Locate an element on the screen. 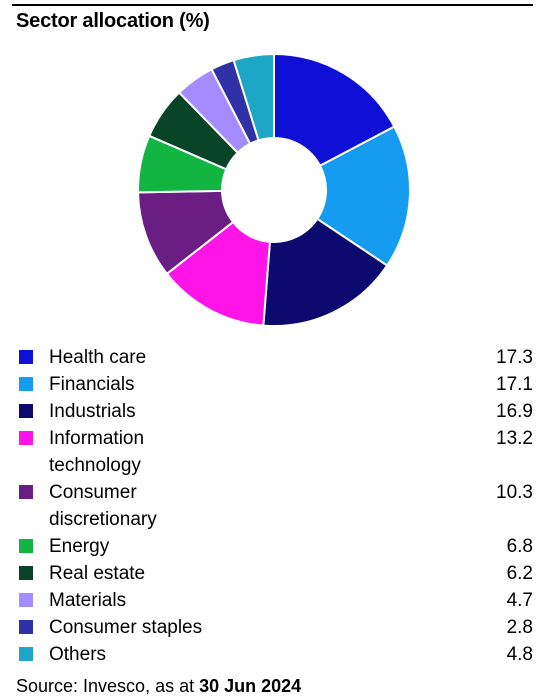  legend-item-materials: Materials 4.7 is located at coordinates (274, 600).